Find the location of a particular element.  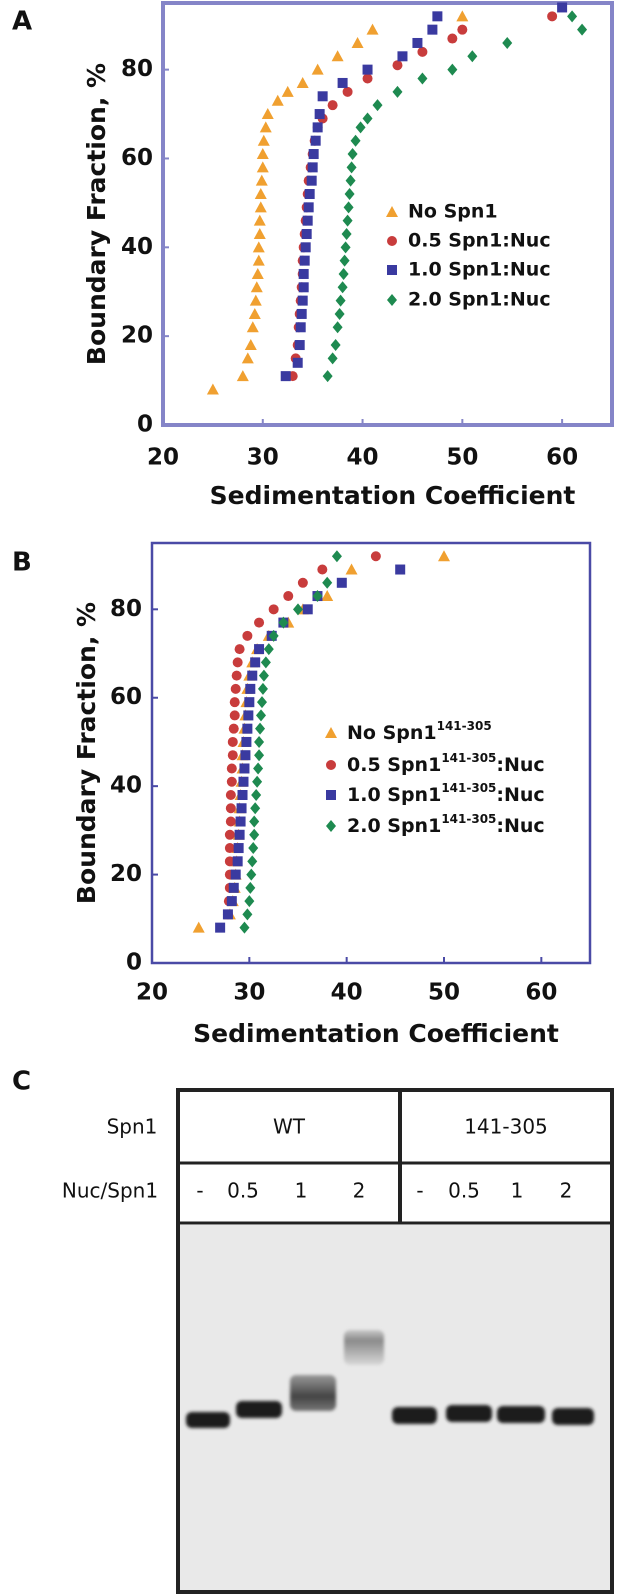

y-tick-label: 40 is located at coordinates (137, 247).